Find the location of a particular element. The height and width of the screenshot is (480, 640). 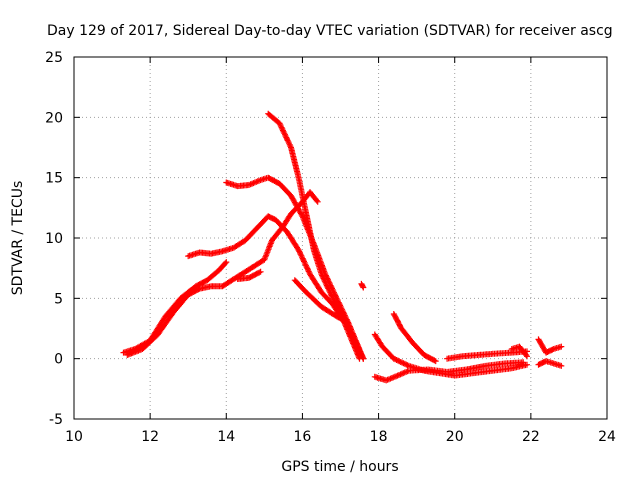

x-tick-label: 18 is located at coordinates (379, 437).